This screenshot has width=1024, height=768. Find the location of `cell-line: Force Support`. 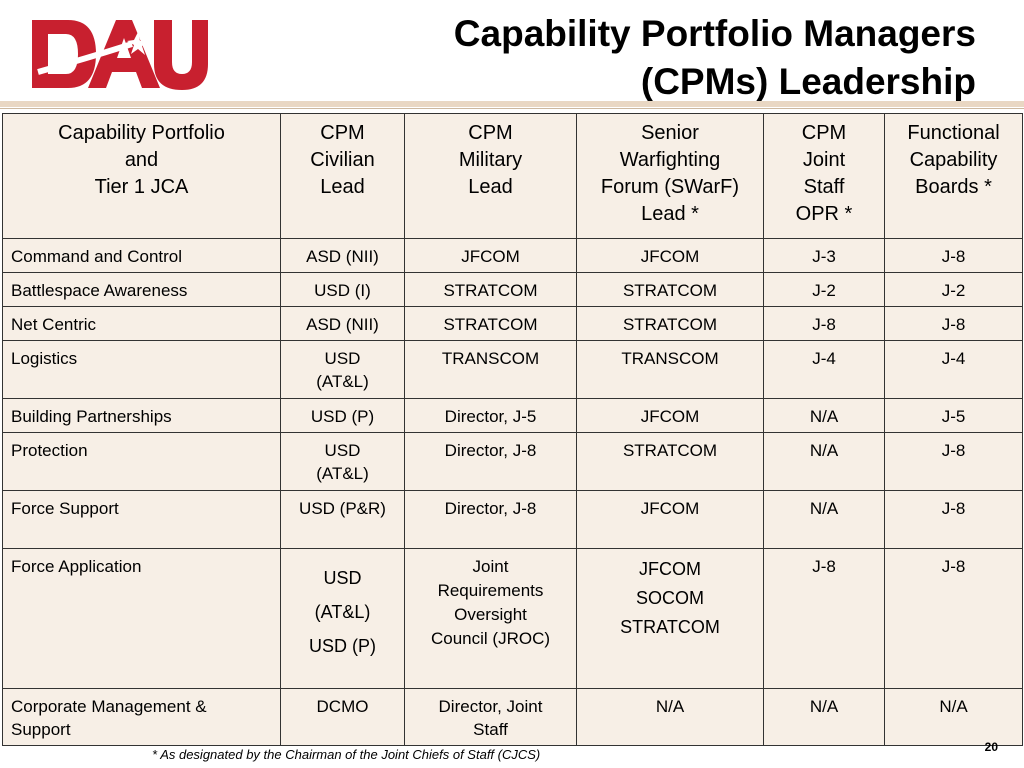

cell-line: Force Support is located at coordinates (65, 508).